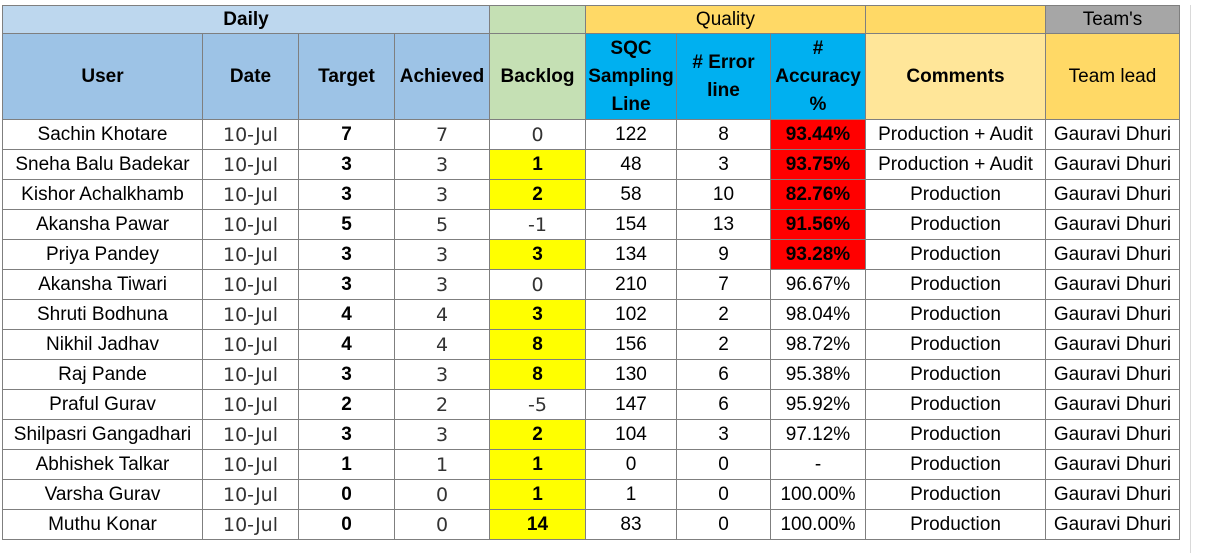  What do you see at coordinates (631, 464) in the screenshot?
I see `sqc-cell: 0` at bounding box center [631, 464].